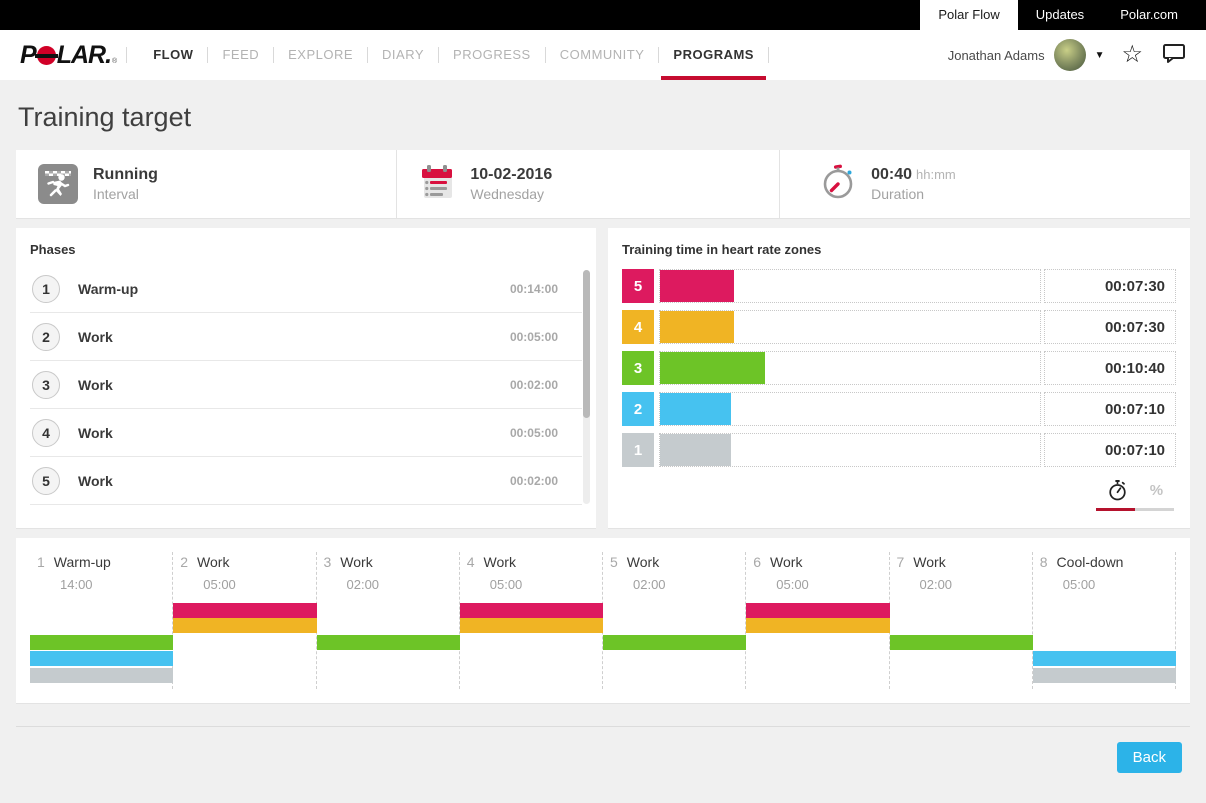 This screenshot has height=803, width=1206. What do you see at coordinates (306, 433) in the screenshot?
I see `phase-row: 4 Work 00:05:00` at bounding box center [306, 433].